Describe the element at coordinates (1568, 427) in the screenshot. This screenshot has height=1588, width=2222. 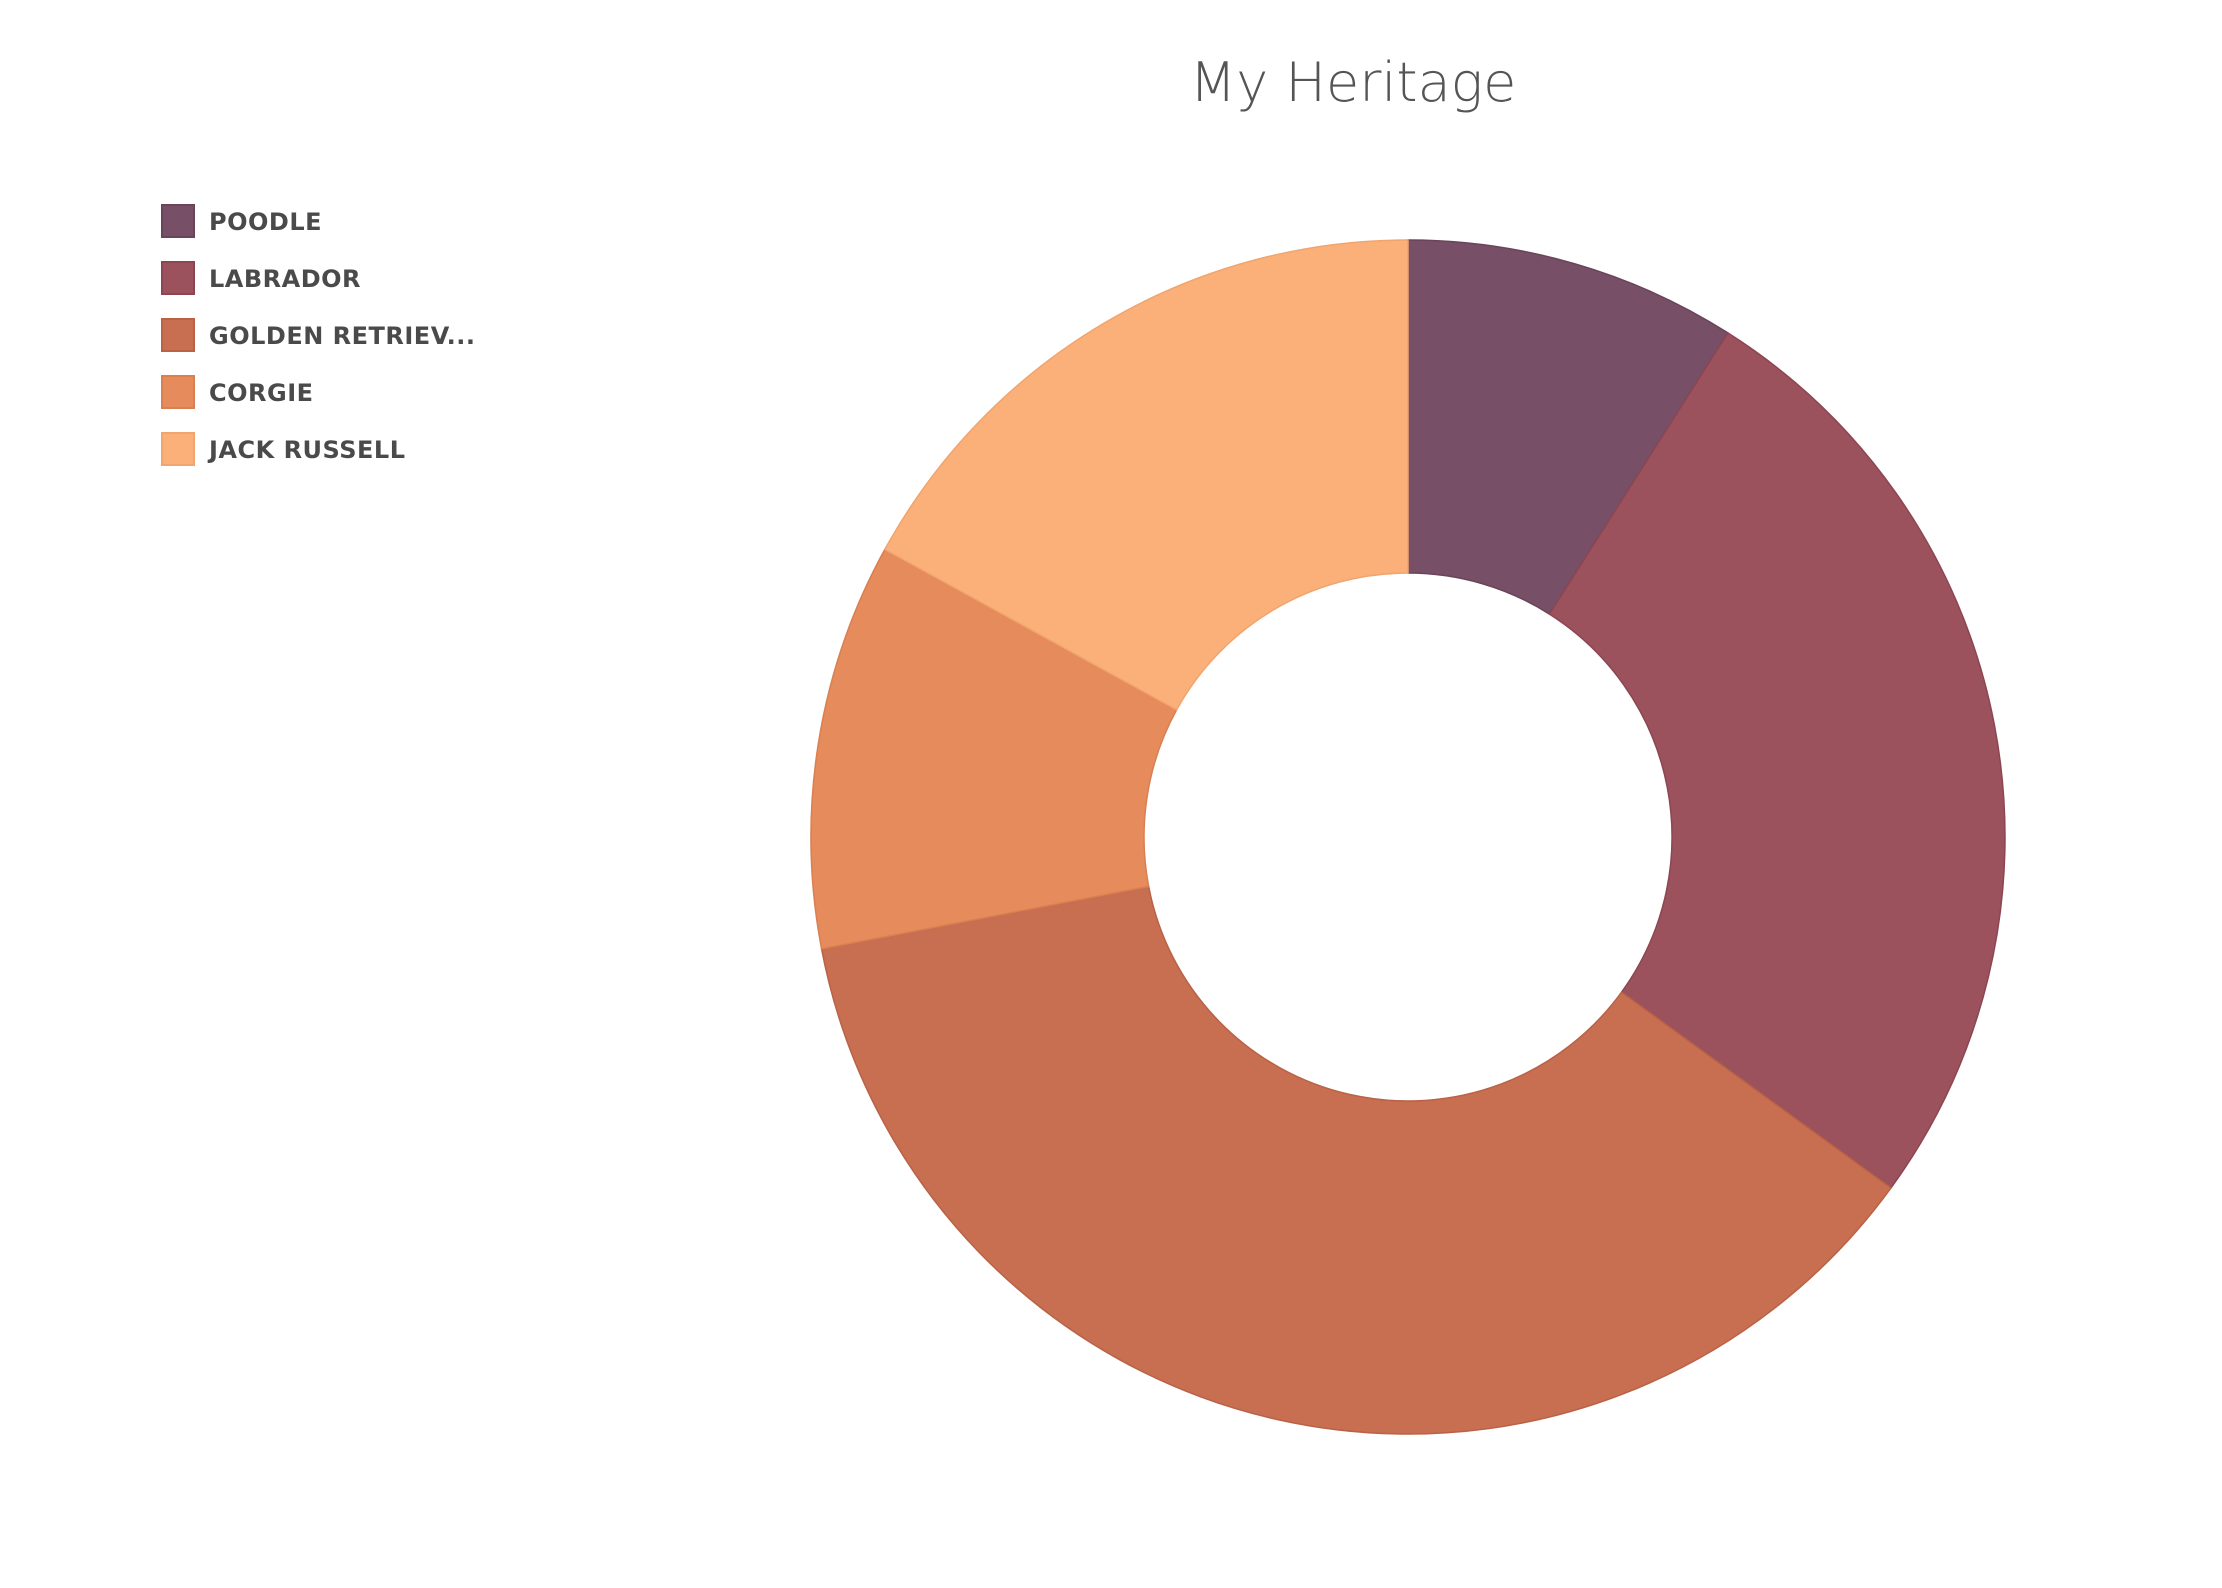
I see `slice-poodle` at that location.